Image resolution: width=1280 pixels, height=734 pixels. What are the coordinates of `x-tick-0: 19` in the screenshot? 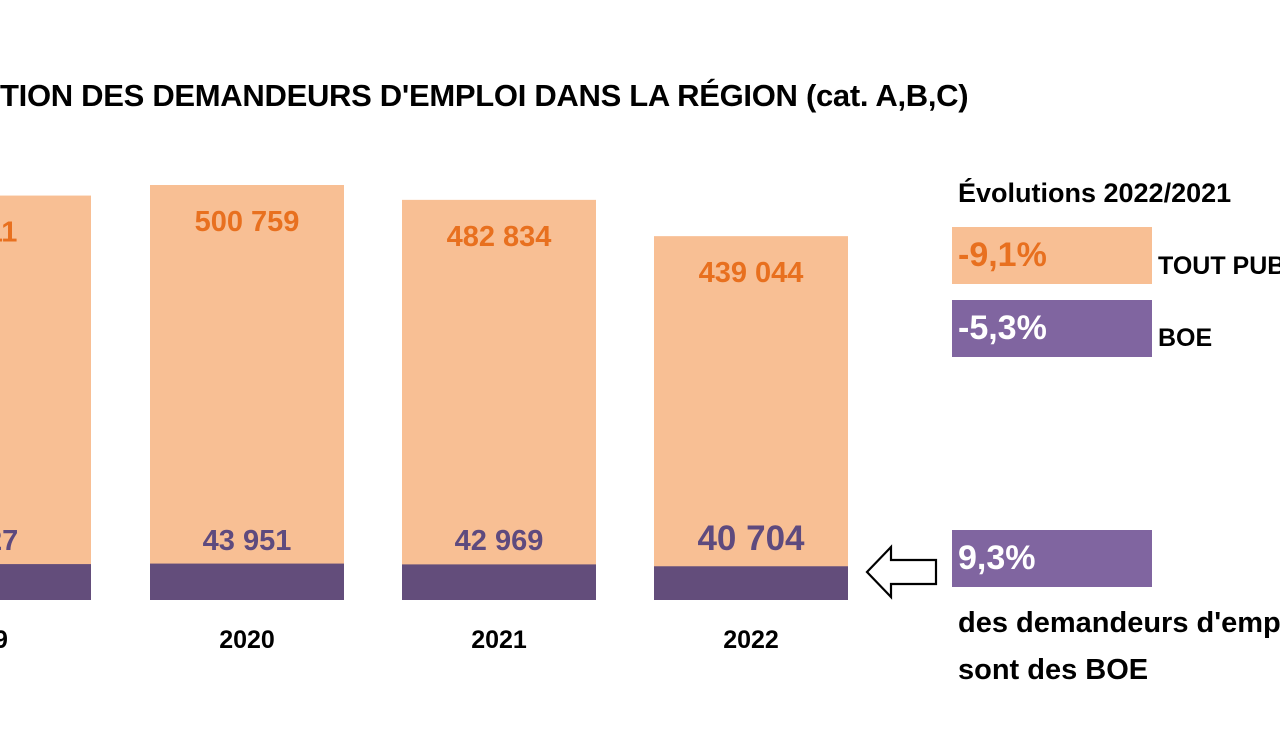 It's located at (4, 640).